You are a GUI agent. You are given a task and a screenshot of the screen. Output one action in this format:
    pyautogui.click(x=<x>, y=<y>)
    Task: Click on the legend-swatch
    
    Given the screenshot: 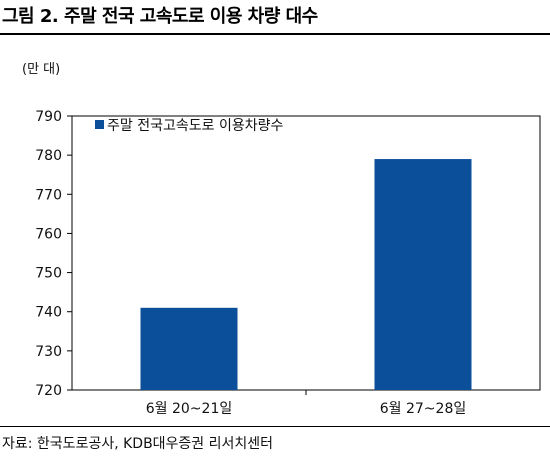 What is the action you would take?
    pyautogui.click(x=99, y=124)
    